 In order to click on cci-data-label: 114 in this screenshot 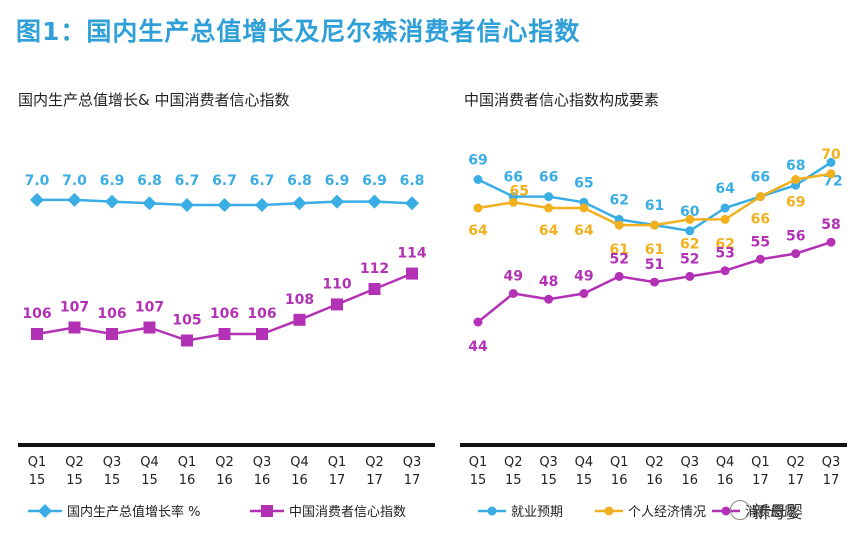, I will do `click(411, 254)`.